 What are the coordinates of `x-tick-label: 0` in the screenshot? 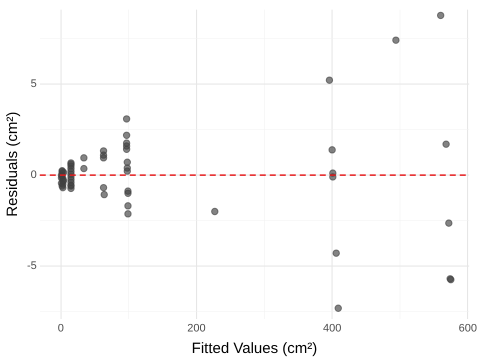 It's located at (61, 328).